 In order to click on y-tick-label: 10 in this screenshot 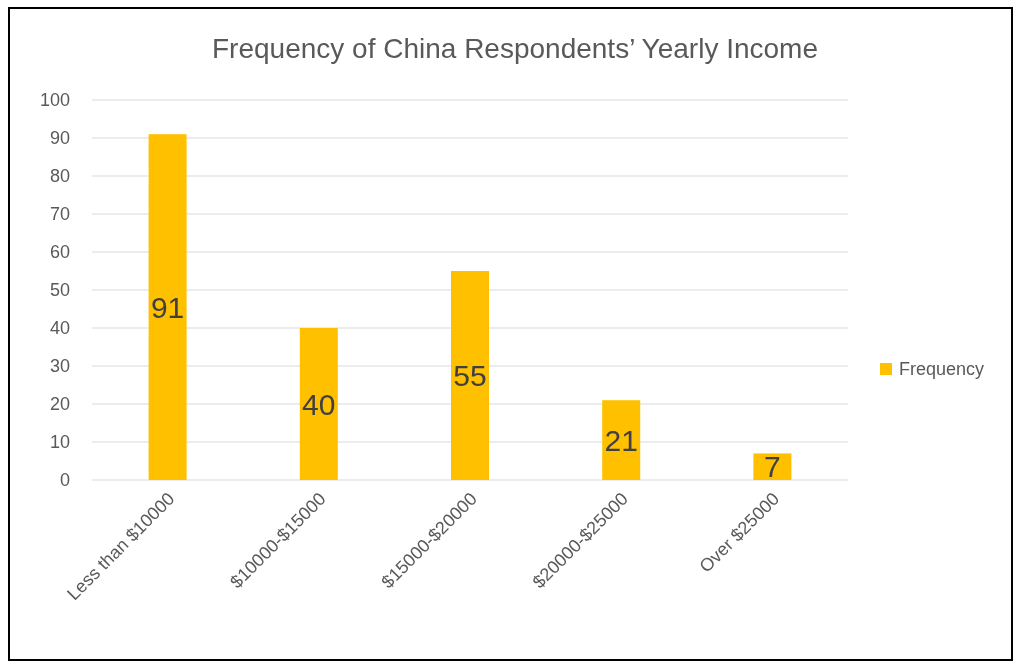, I will do `click(59, 442)`.